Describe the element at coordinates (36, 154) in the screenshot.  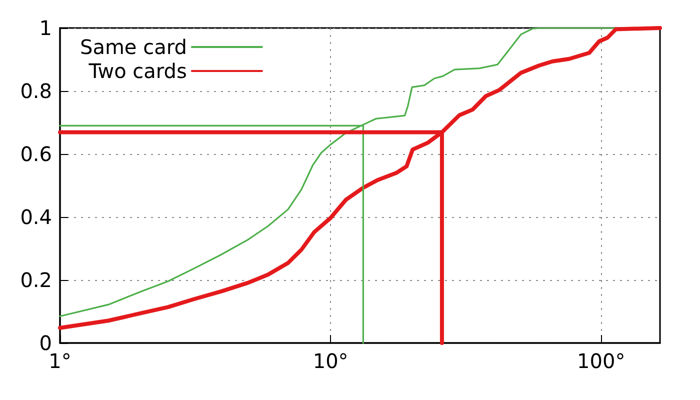
I see `y-tick-label: 0.6` at that location.